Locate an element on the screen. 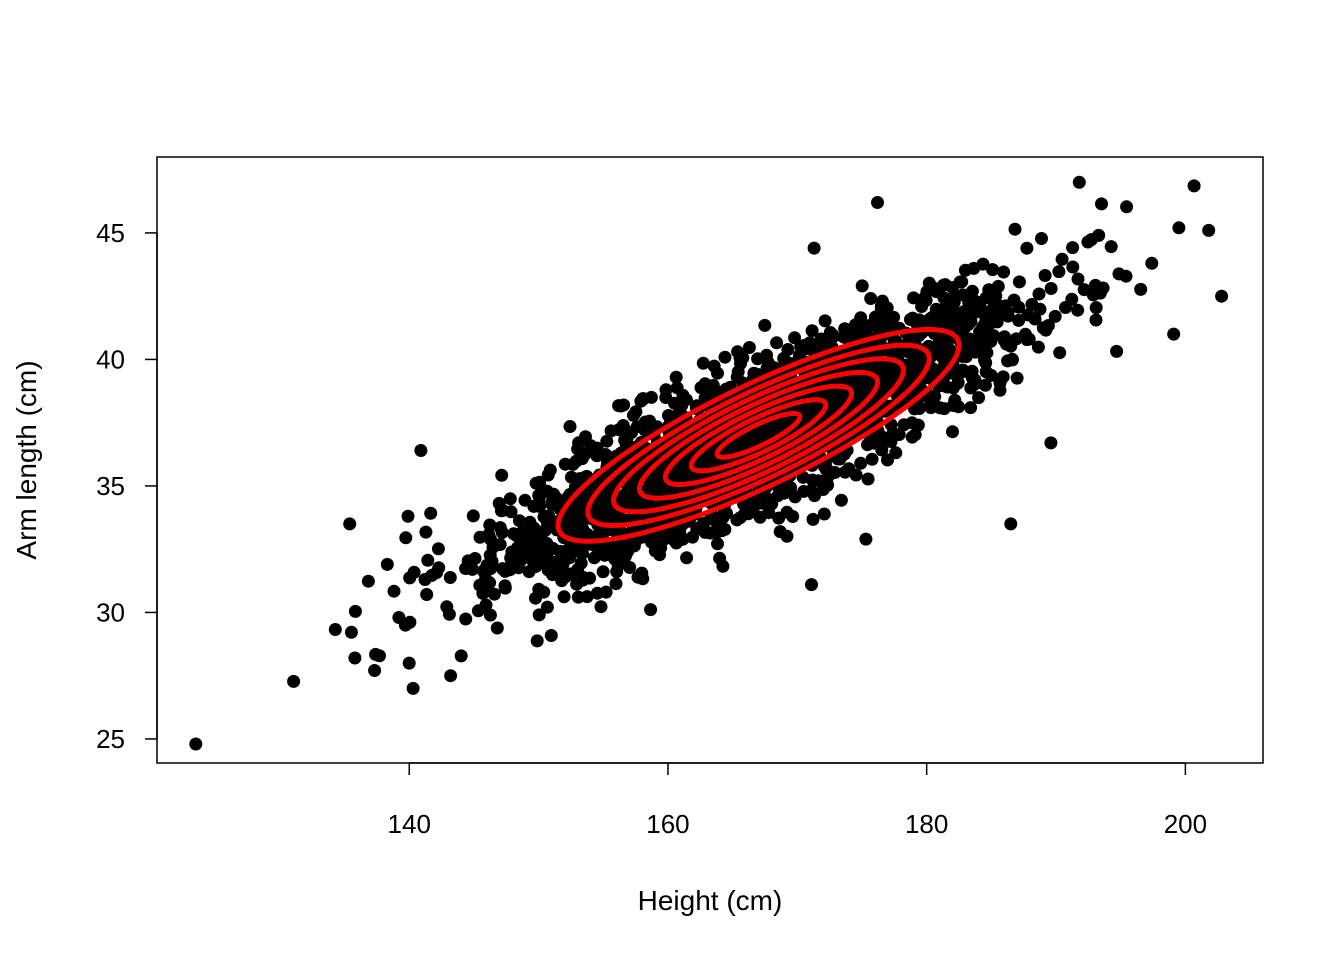  density-contours is located at coordinates (758, 435).